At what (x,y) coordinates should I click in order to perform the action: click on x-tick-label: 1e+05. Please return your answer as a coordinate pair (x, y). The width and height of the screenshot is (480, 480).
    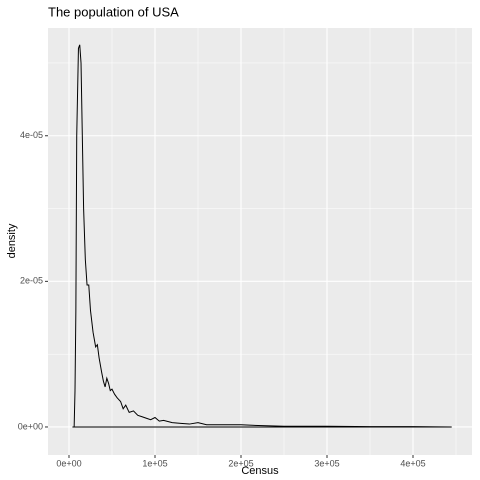
    Looking at the image, I should click on (154, 463).